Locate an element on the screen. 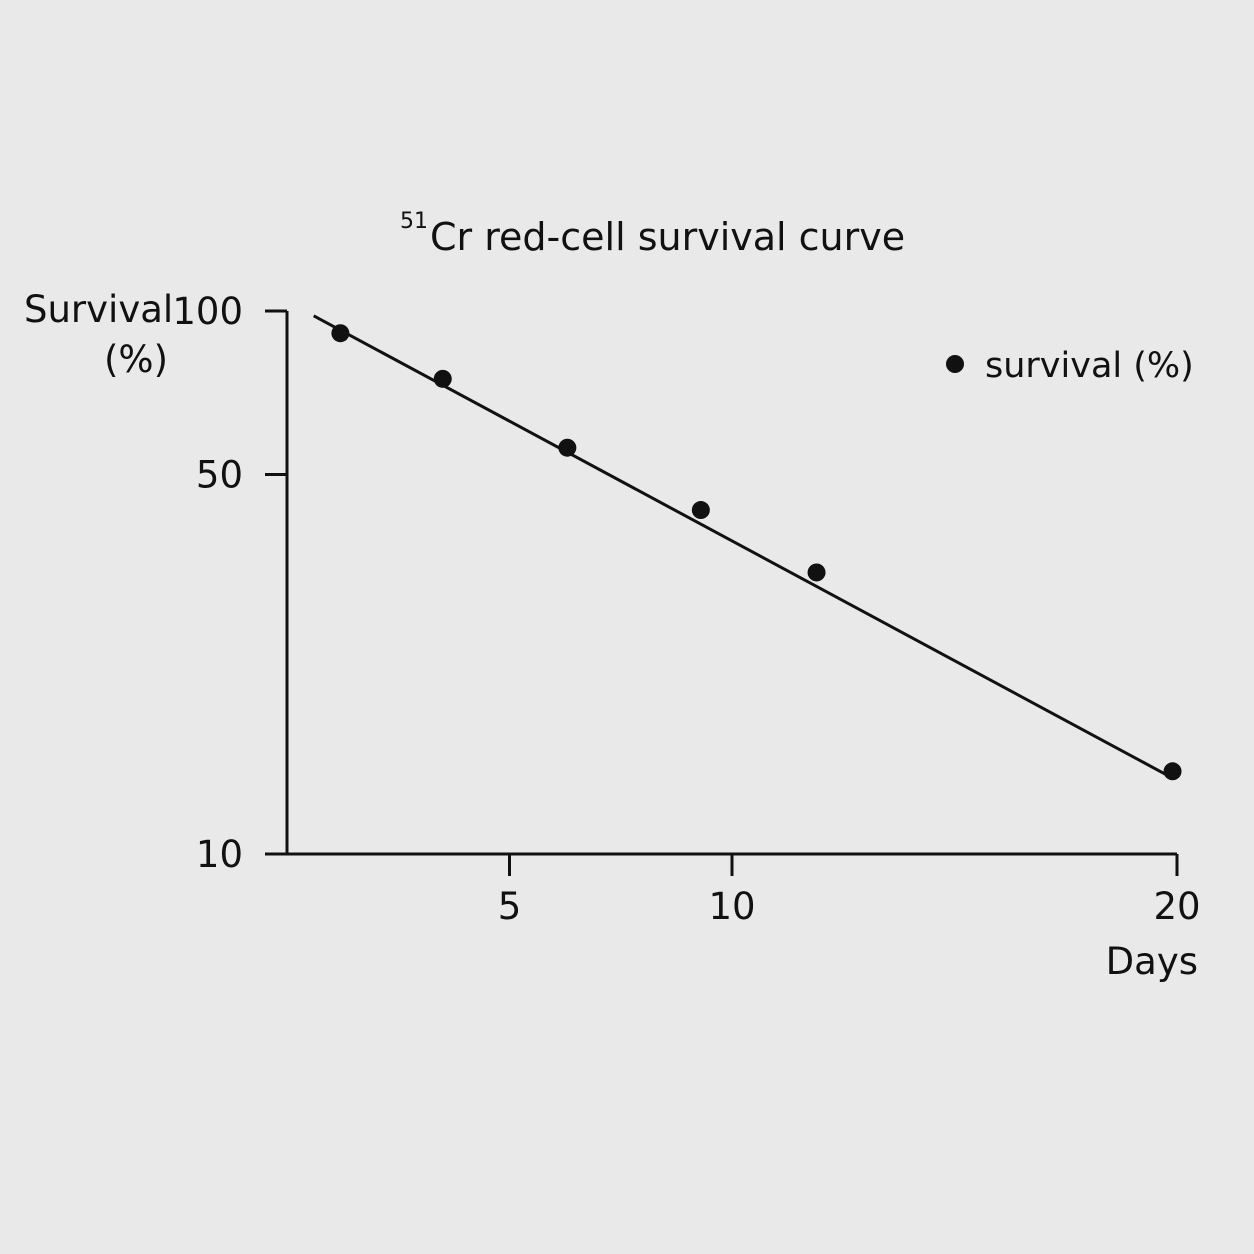 The height and width of the screenshot is (1254, 1254). x-ticks: 5 10 20 is located at coordinates (849, 891).